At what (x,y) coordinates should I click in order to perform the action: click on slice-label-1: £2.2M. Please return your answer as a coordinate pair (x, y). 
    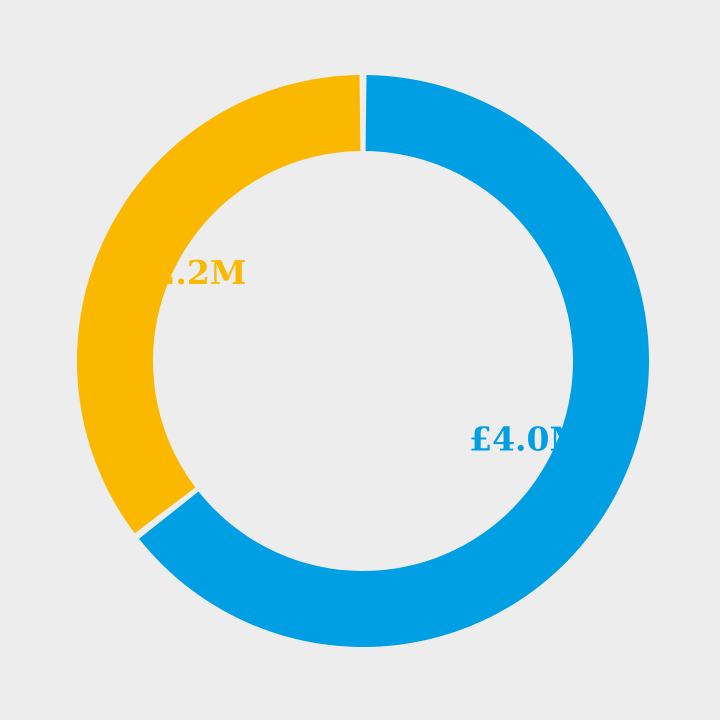
    Looking at the image, I should click on (187, 272).